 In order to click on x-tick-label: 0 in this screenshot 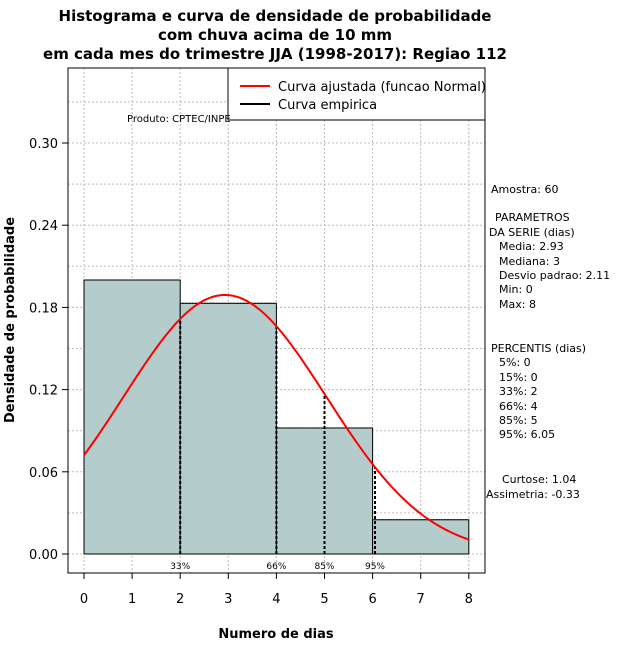, I will do `click(84, 599)`.